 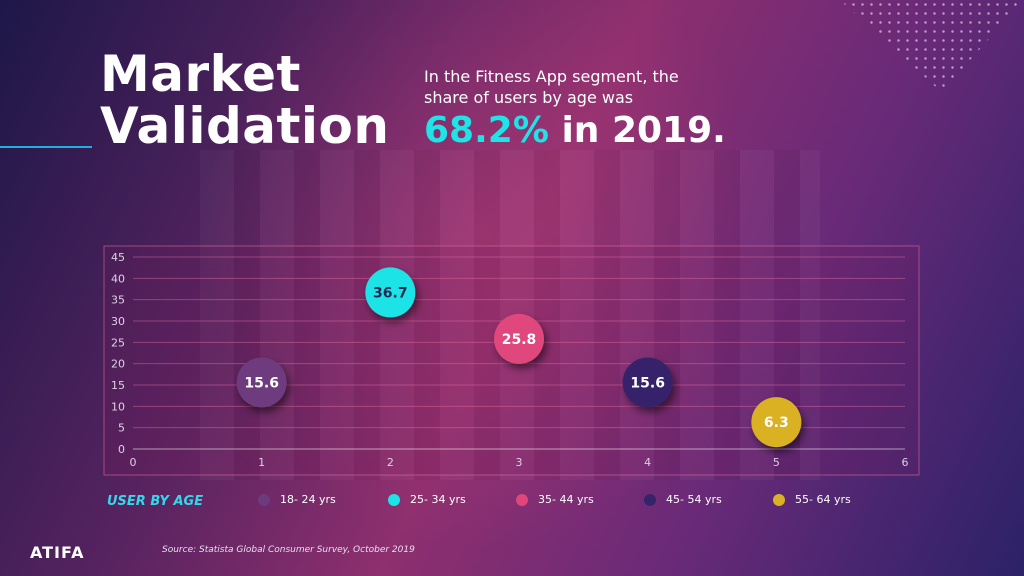 I want to click on legend-title: USER BY AGE, so click(x=155, y=501).